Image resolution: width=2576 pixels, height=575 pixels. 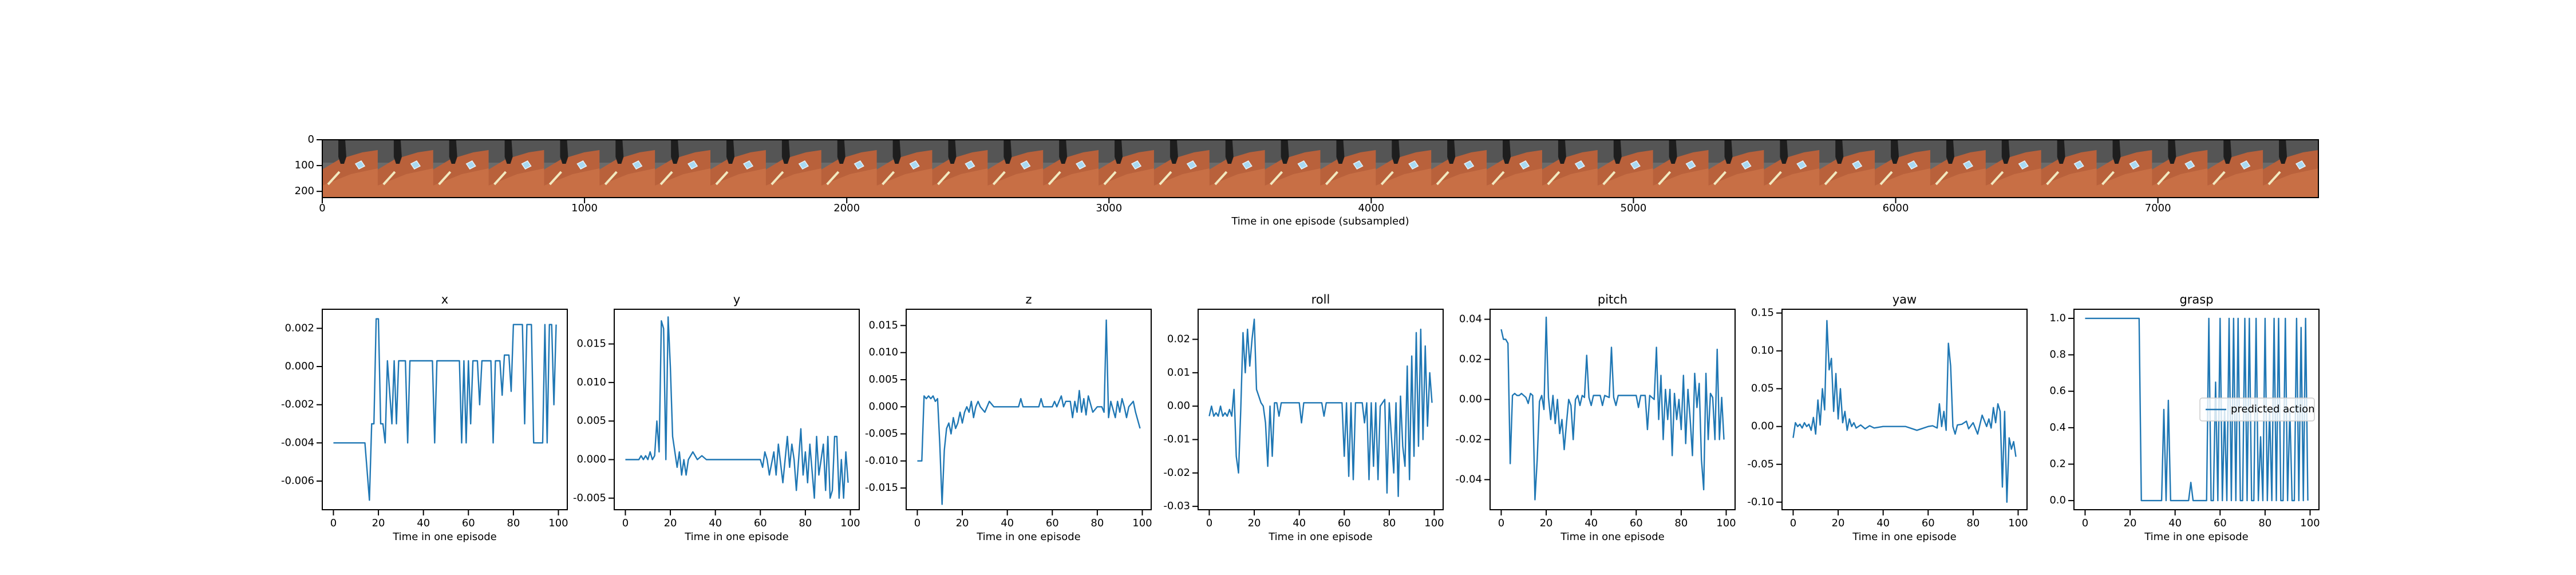 What do you see at coordinates (1760, 502) in the screenshot?
I see `y-tick-label: -0.10` at bounding box center [1760, 502].